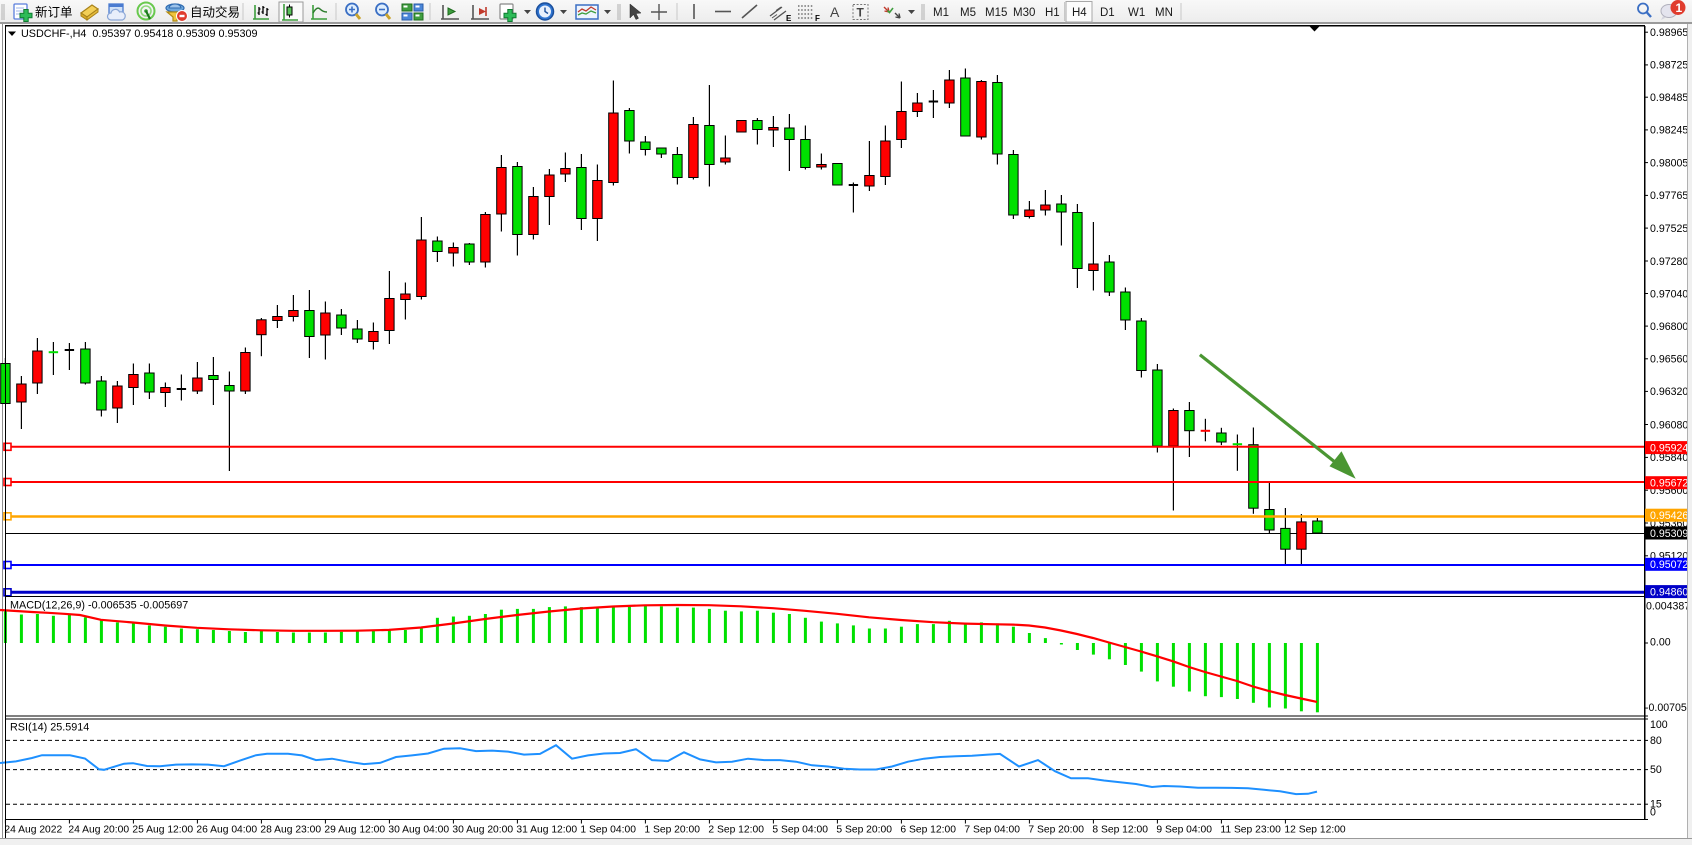 This screenshot has height=845, width=1692. I want to click on svg-text: E, so click(789, 18).